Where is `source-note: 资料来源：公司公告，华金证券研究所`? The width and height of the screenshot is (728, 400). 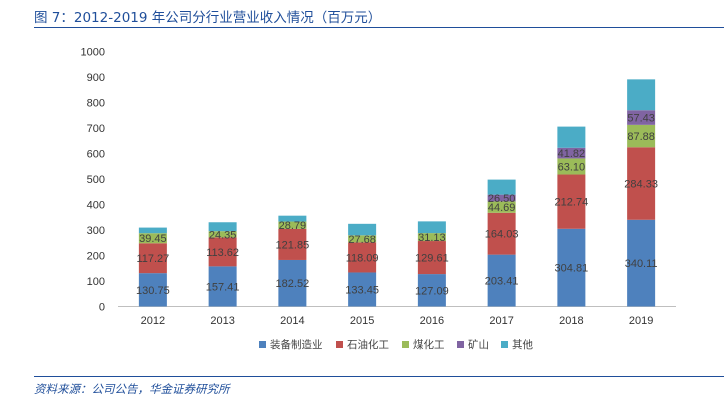 source-note: 资料来源：公司公告，华金证券研究所 is located at coordinates (132, 389).